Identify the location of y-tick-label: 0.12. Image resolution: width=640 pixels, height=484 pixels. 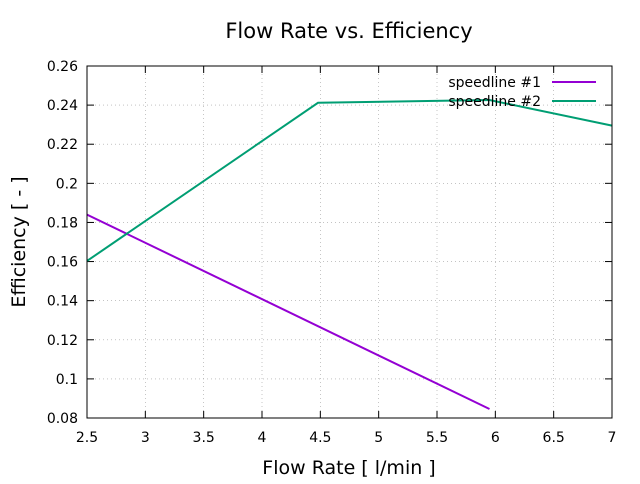
(62, 341).